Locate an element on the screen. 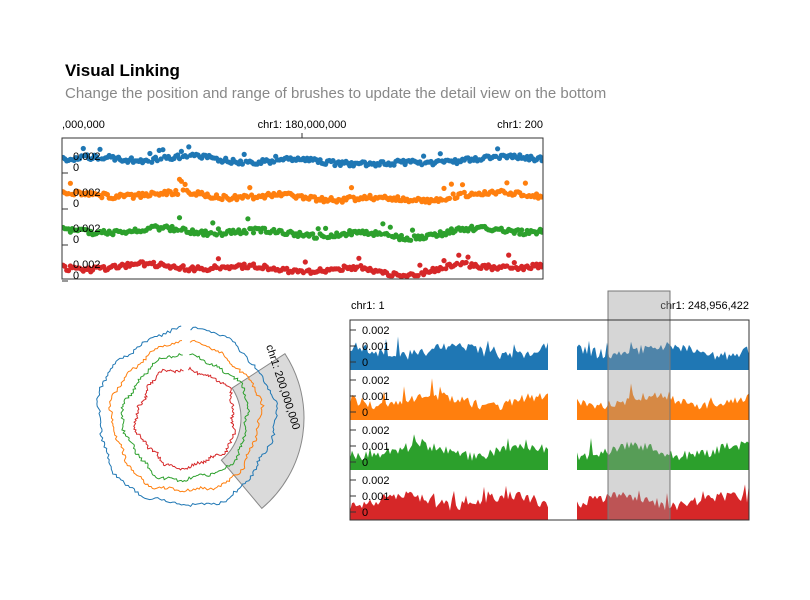 This screenshot has height=600, width=810. top-x-tick-label: chr1: 180,000,000 is located at coordinates (302, 125).